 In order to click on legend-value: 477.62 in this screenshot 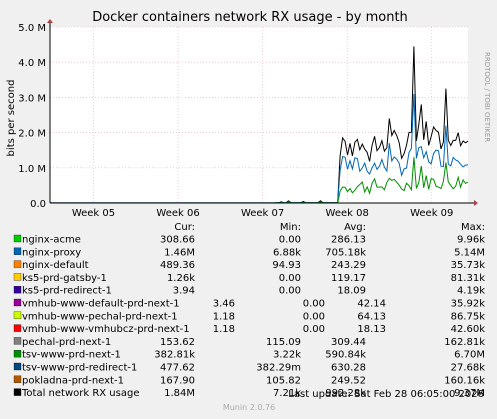, I will do `click(177, 368)`.